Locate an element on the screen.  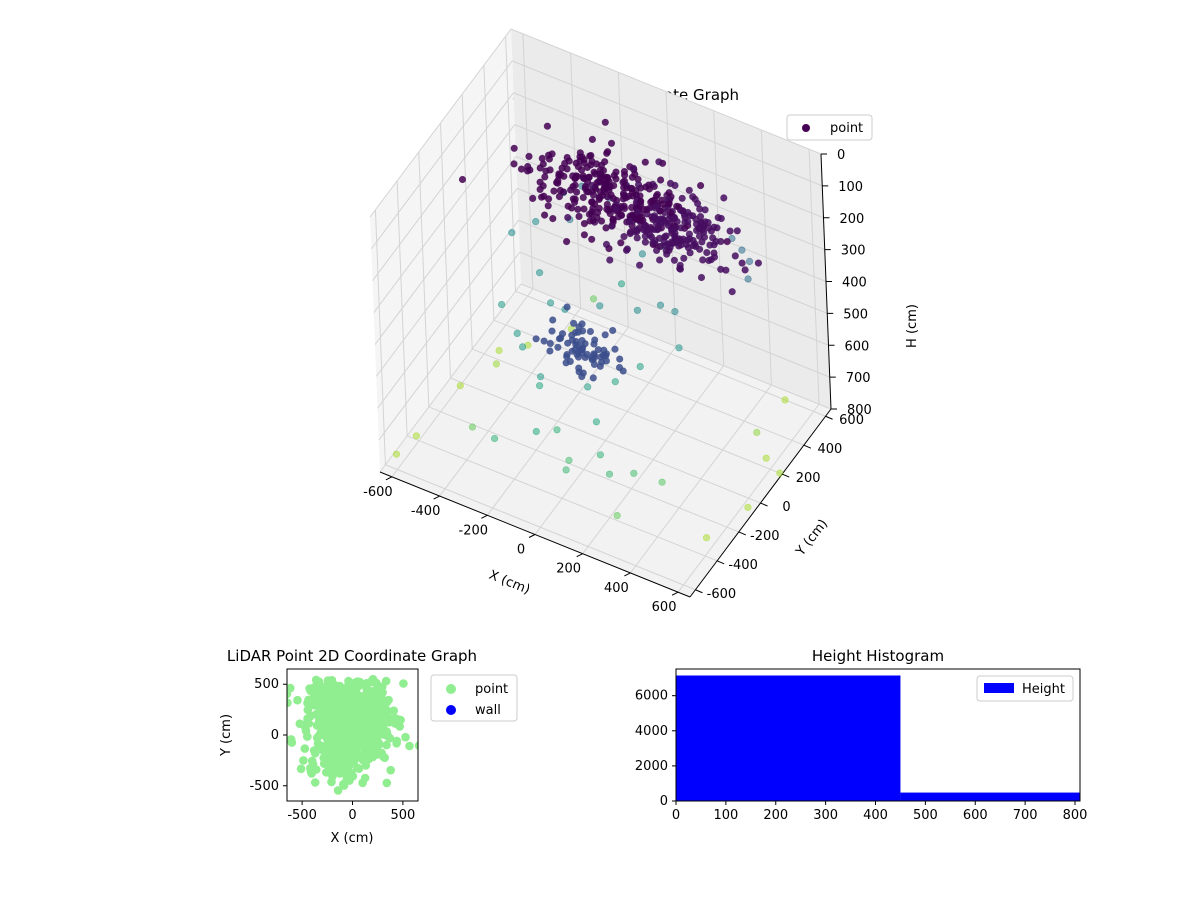
y-tick-label: 0 is located at coordinates (275, 735).